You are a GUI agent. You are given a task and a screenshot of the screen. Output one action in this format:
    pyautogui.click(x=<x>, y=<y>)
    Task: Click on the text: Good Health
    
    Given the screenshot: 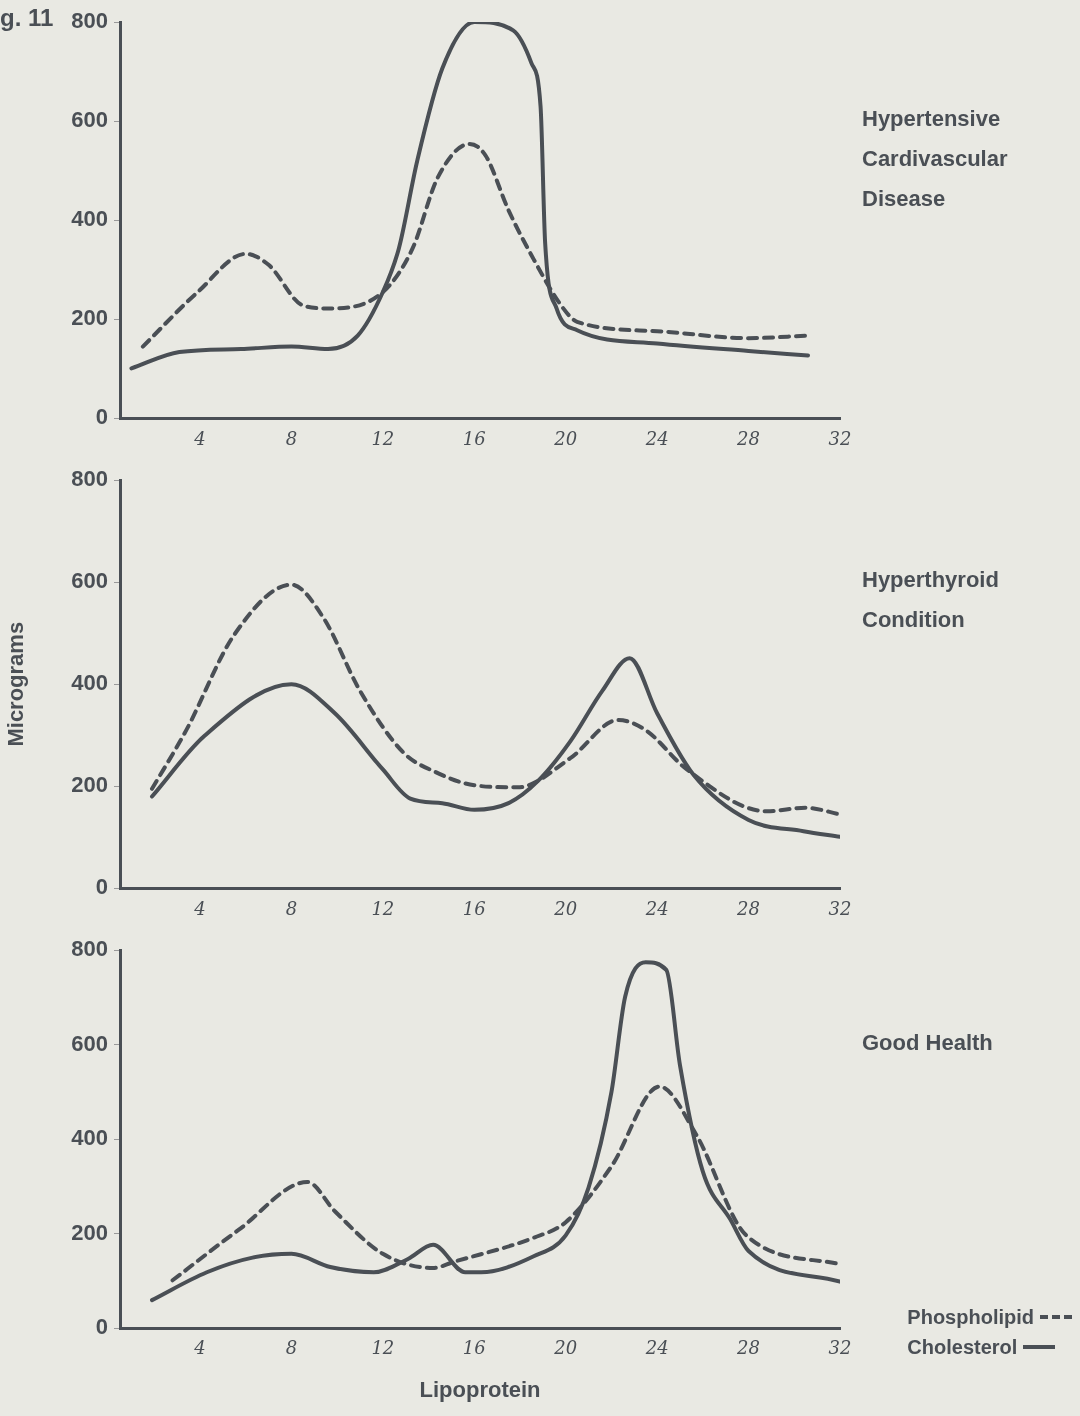 What is the action you would take?
    pyautogui.click(x=927, y=1043)
    